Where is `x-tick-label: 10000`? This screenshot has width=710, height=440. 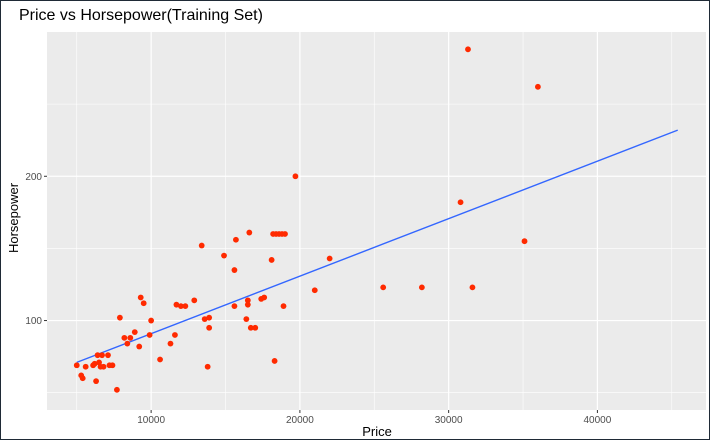
x-tick-label: 10000 is located at coordinates (151, 420).